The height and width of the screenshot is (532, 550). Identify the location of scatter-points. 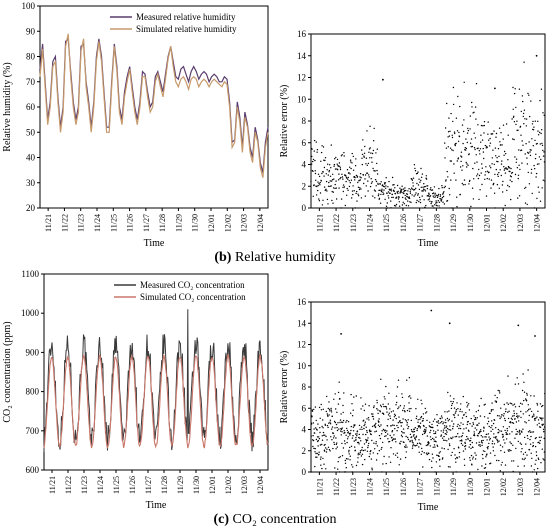
(428, 131).